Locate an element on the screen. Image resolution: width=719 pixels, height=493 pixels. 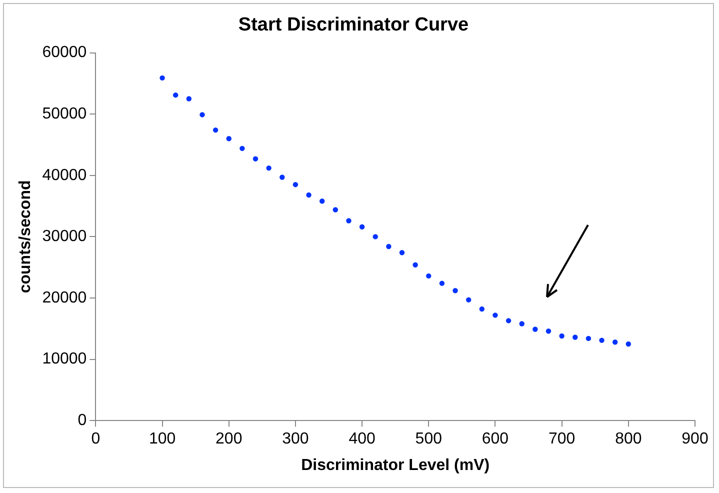
x-tick-label: 900 is located at coordinates (695, 439).